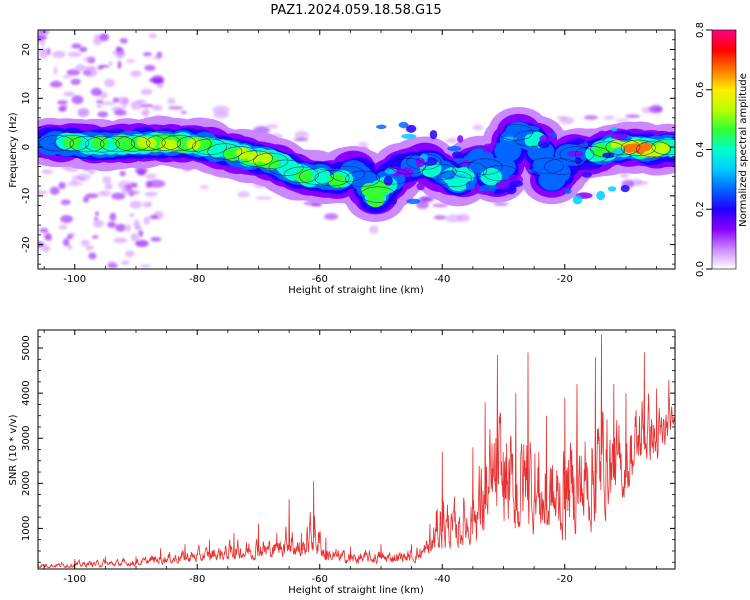  What do you see at coordinates (26, 244) in the screenshot?
I see `spectrogram-y-tick-label: -20` at bounding box center [26, 244].